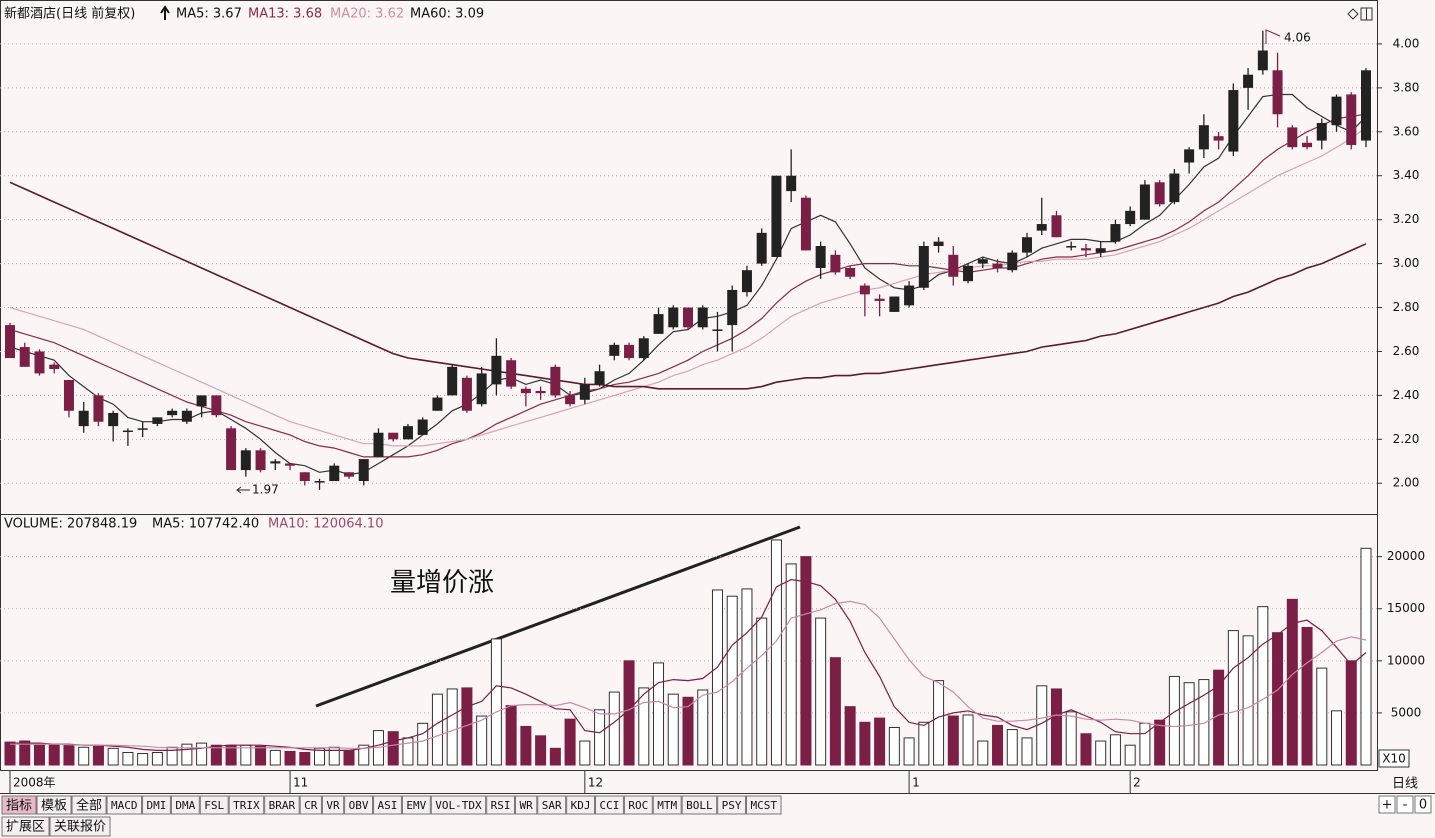 Image resolution: width=1435 pixels, height=838 pixels. I want to click on indicator-tab-label: VOL-TDX, so click(458, 805).